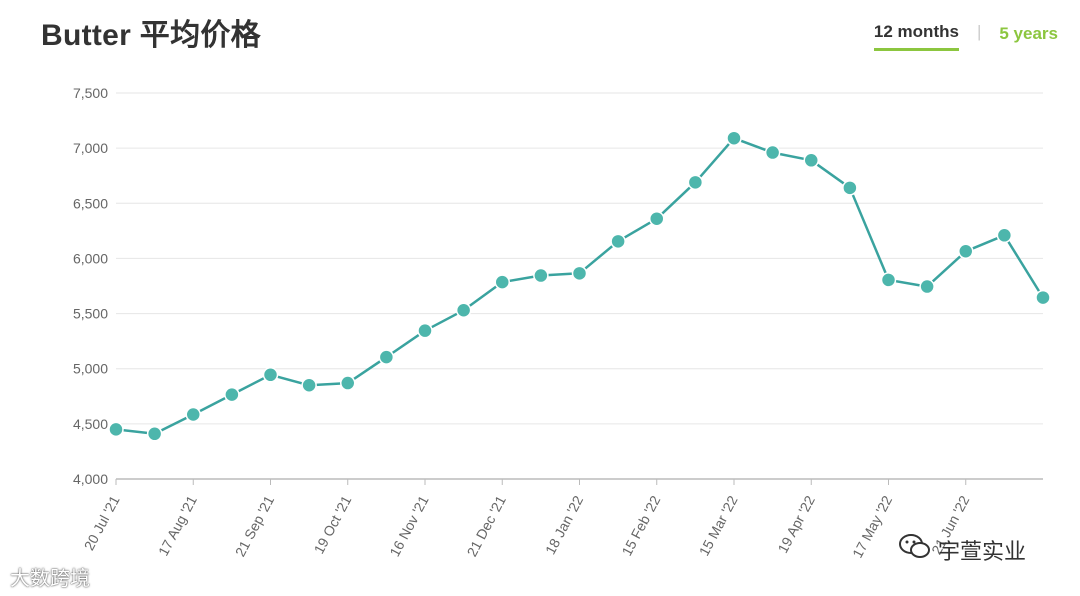 Image resolution: width=1080 pixels, height=596 pixels. I want to click on x-tick-label: 21 Dec '21, so click(486, 526).